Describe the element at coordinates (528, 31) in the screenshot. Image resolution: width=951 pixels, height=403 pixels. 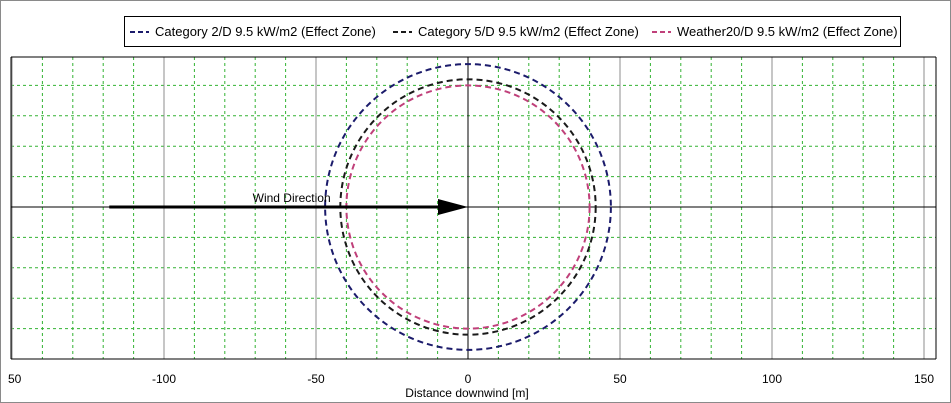
I see `legend-label-category-5d: Category 5/D 9.5 kW/m2 (Effect Zone)` at that location.